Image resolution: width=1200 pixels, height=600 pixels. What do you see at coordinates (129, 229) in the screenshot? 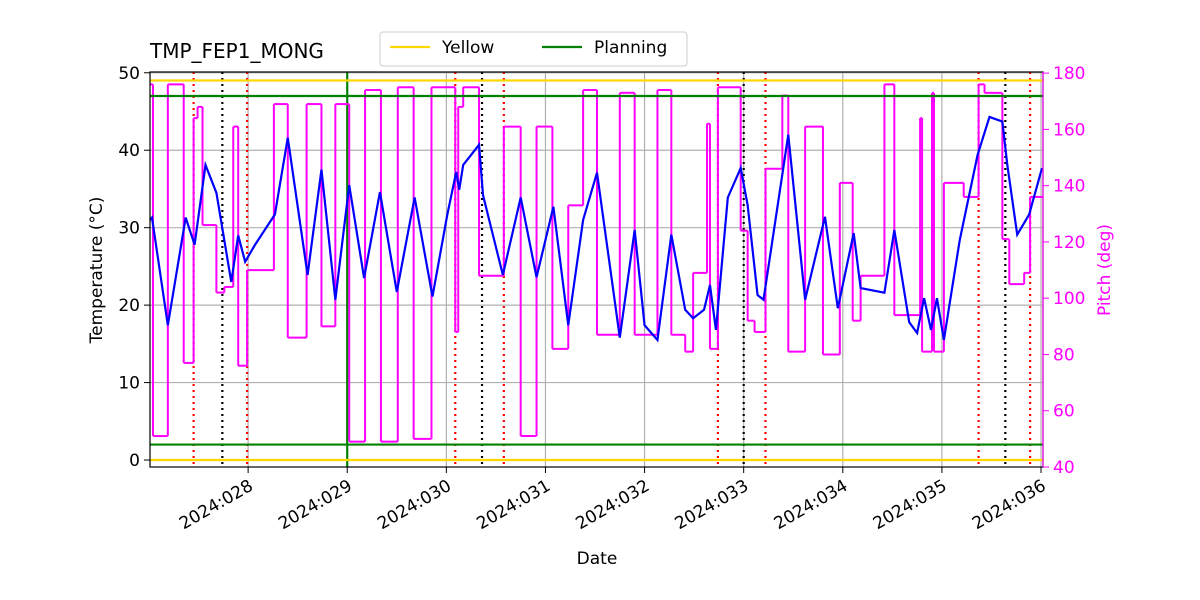
I see `y-tick-label: 30` at bounding box center [129, 229].